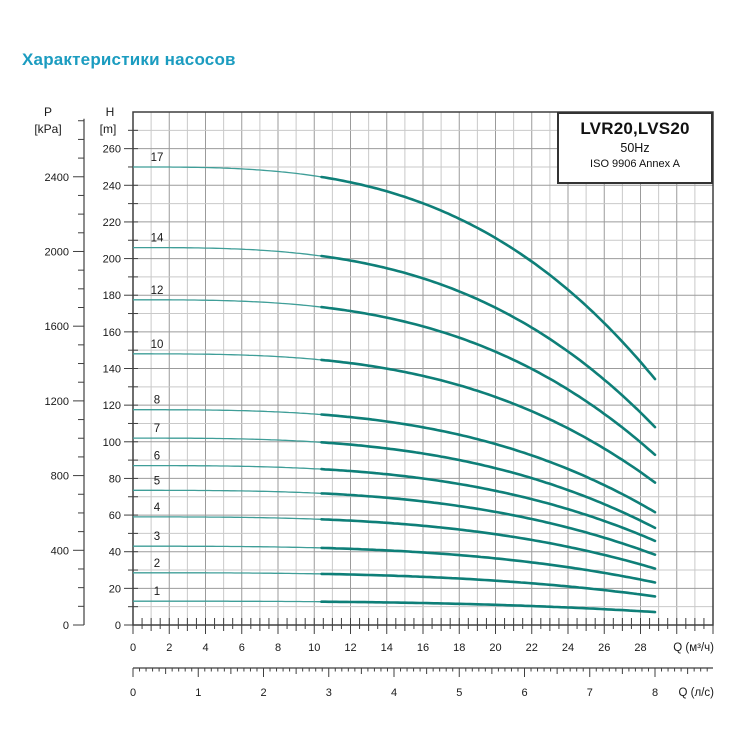  What do you see at coordinates (133, 648) in the screenshot?
I see `q-m3h-tick-label: 0` at bounding box center [133, 648].